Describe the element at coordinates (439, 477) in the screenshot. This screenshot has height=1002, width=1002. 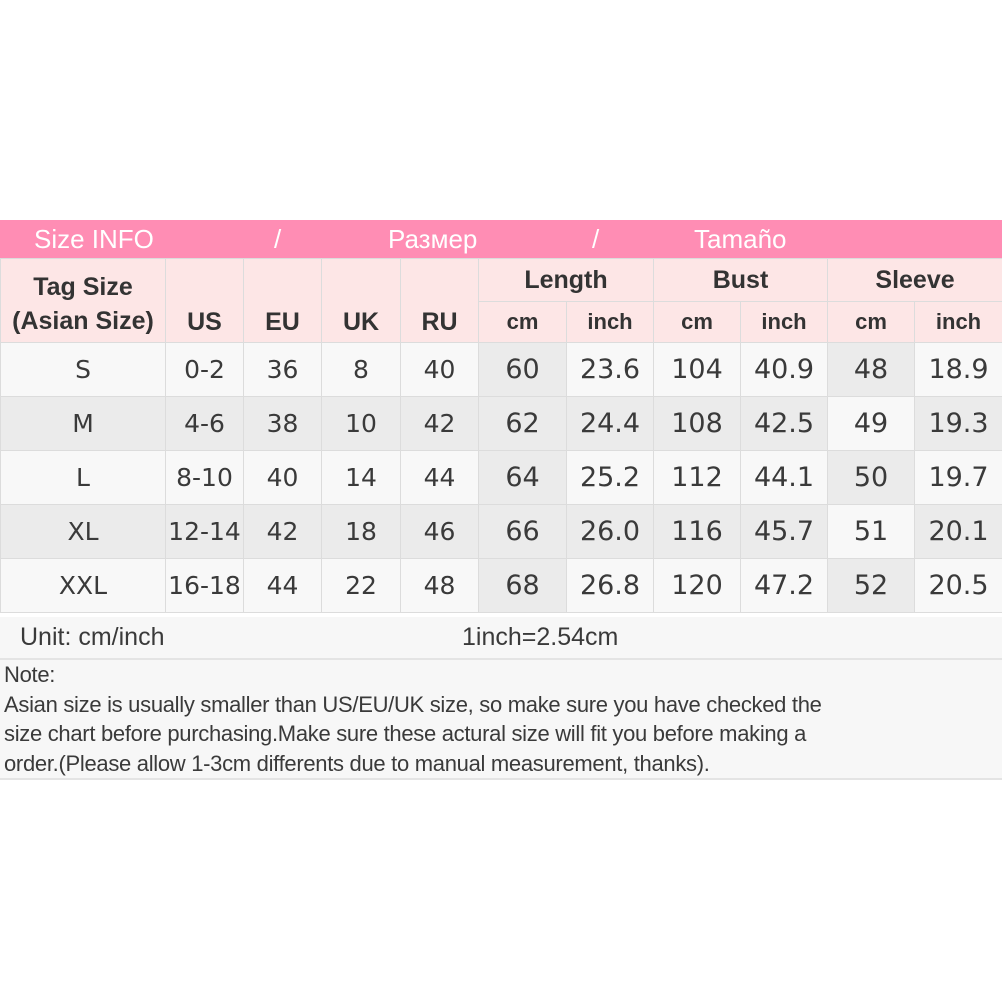
I see `cell-ru: 44` at that location.